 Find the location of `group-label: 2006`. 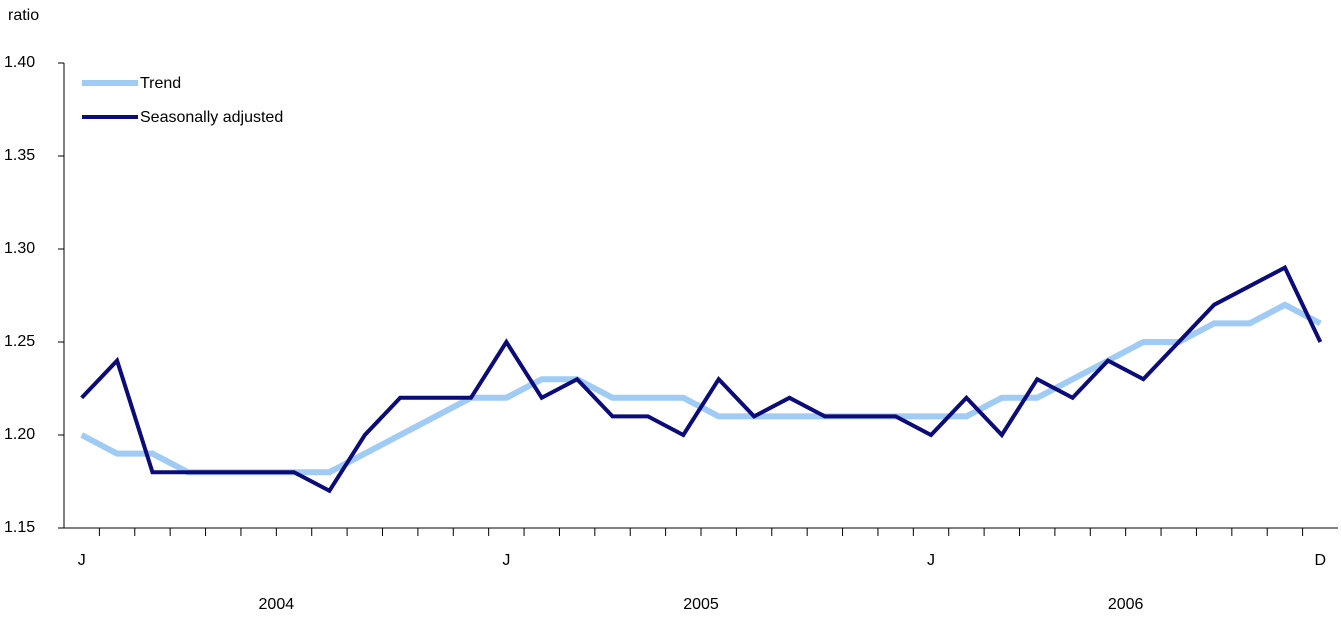

group-label: 2006 is located at coordinates (1126, 604).